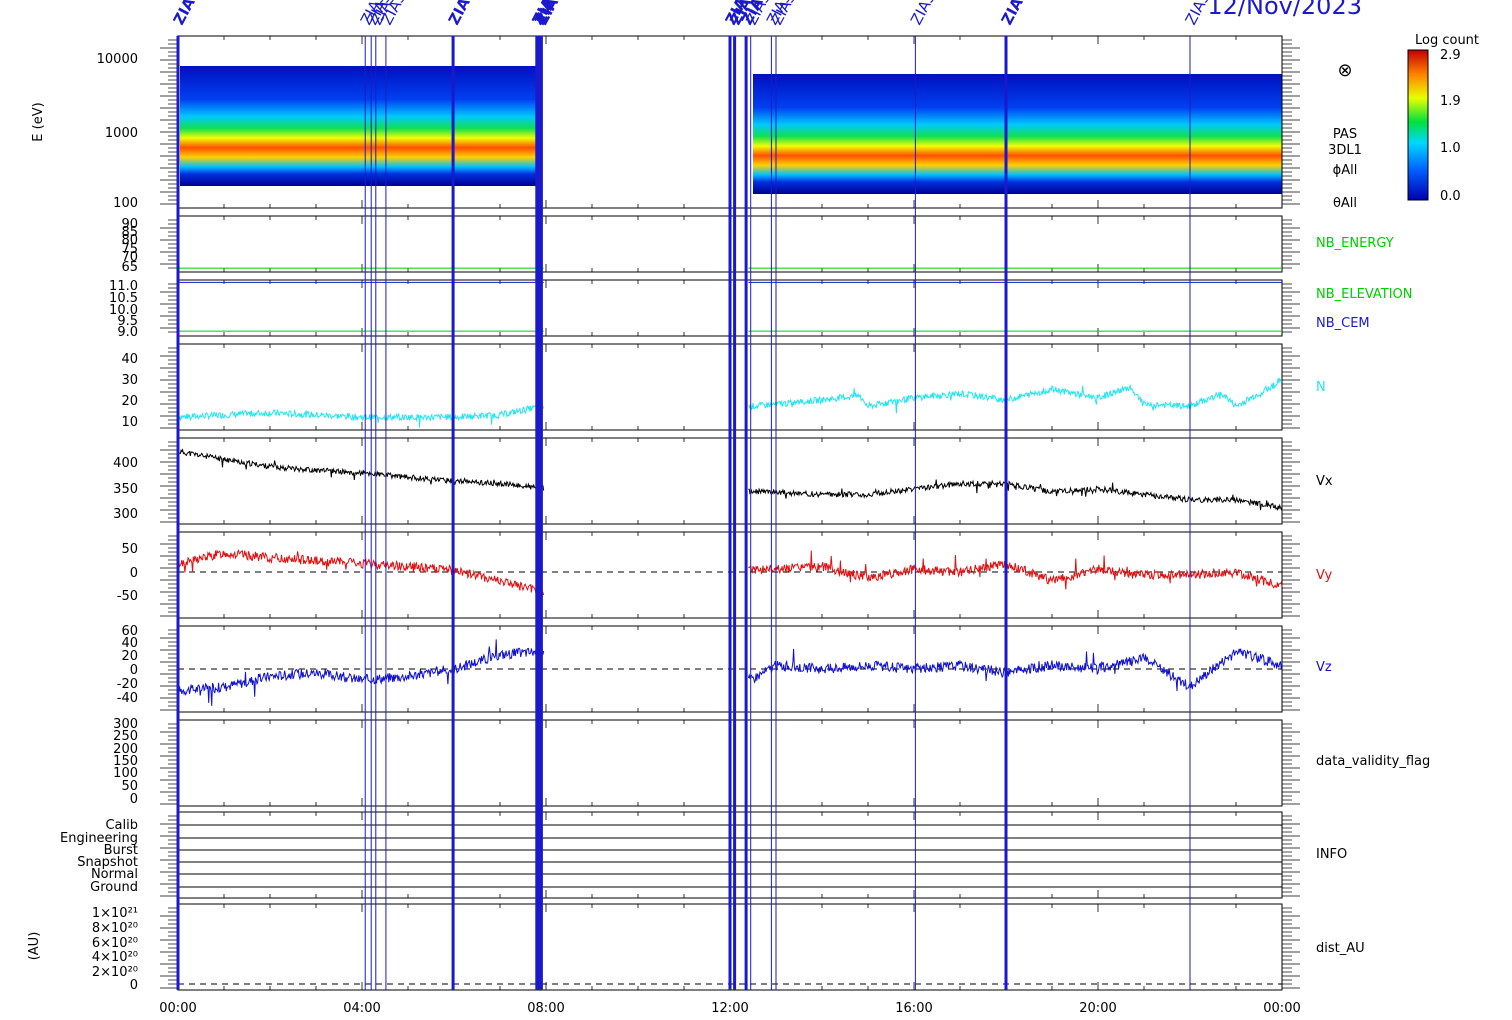 The width and height of the screenshot is (1512, 1020). Describe the element at coordinates (1345, 170) in the screenshot. I see `spectrogram-label: ϕAll` at that location.